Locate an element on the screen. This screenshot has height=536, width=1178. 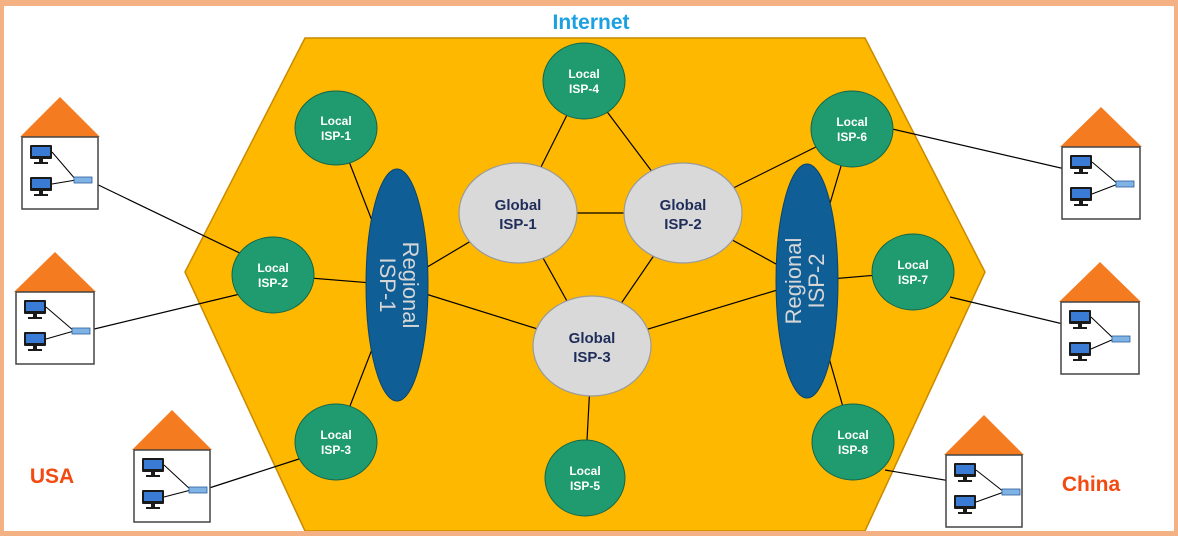
global-isp-label-line2: ISP-1 is located at coordinates (518, 224).